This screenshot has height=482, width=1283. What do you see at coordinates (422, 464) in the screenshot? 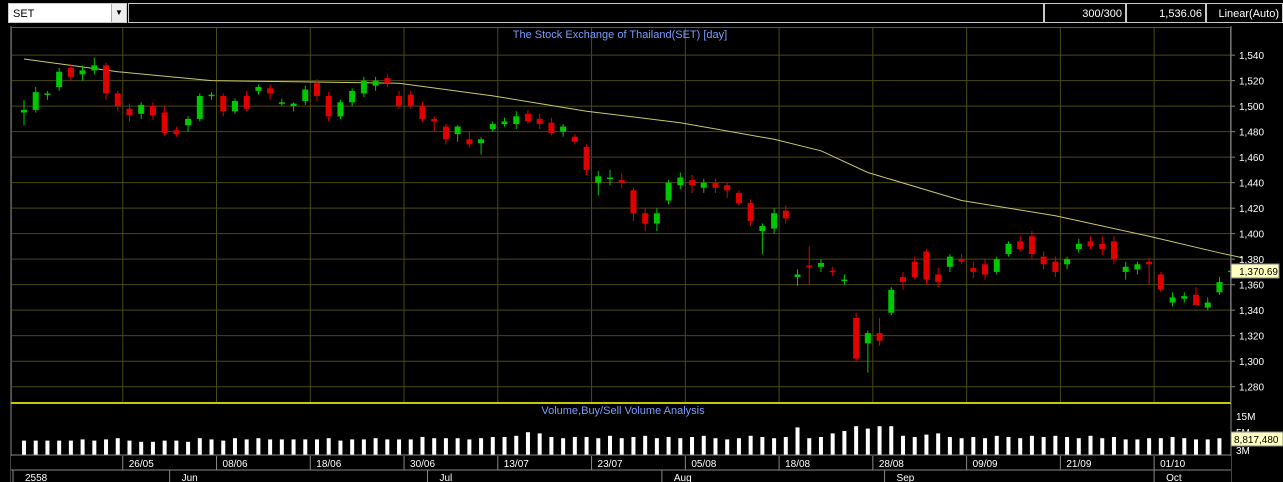
I see `date-tick-label: 30/06` at bounding box center [422, 464].